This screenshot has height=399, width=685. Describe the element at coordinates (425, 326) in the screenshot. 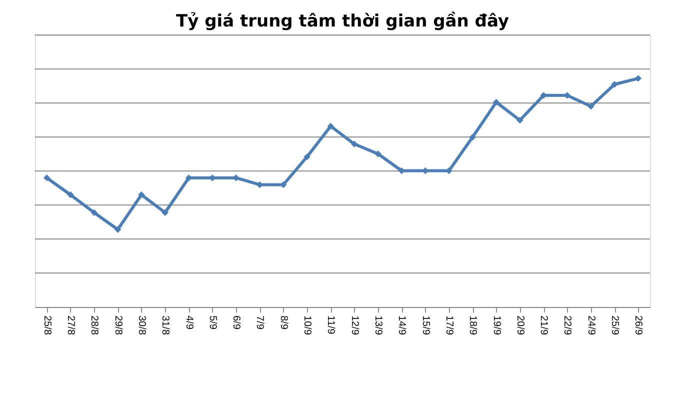

I see `x-tick-label: 15/9` at that location.